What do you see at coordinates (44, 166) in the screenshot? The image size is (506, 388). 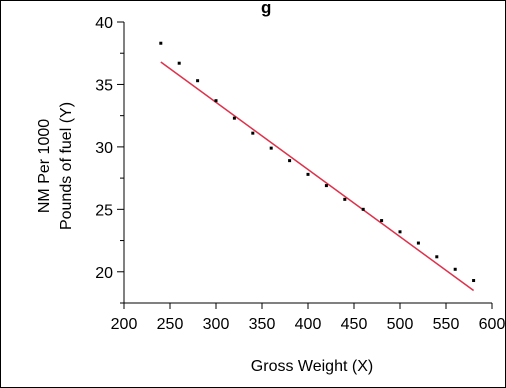 I see `y-axis-title-line1: NM Per 1000` at bounding box center [44, 166].